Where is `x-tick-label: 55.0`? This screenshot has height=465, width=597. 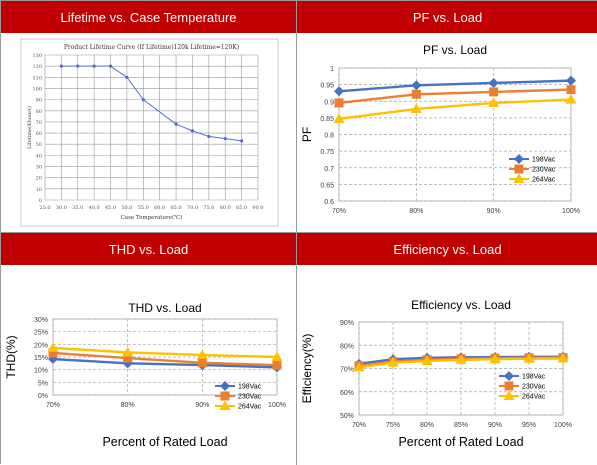 x-tick-label: 55.0 is located at coordinates (143, 208).